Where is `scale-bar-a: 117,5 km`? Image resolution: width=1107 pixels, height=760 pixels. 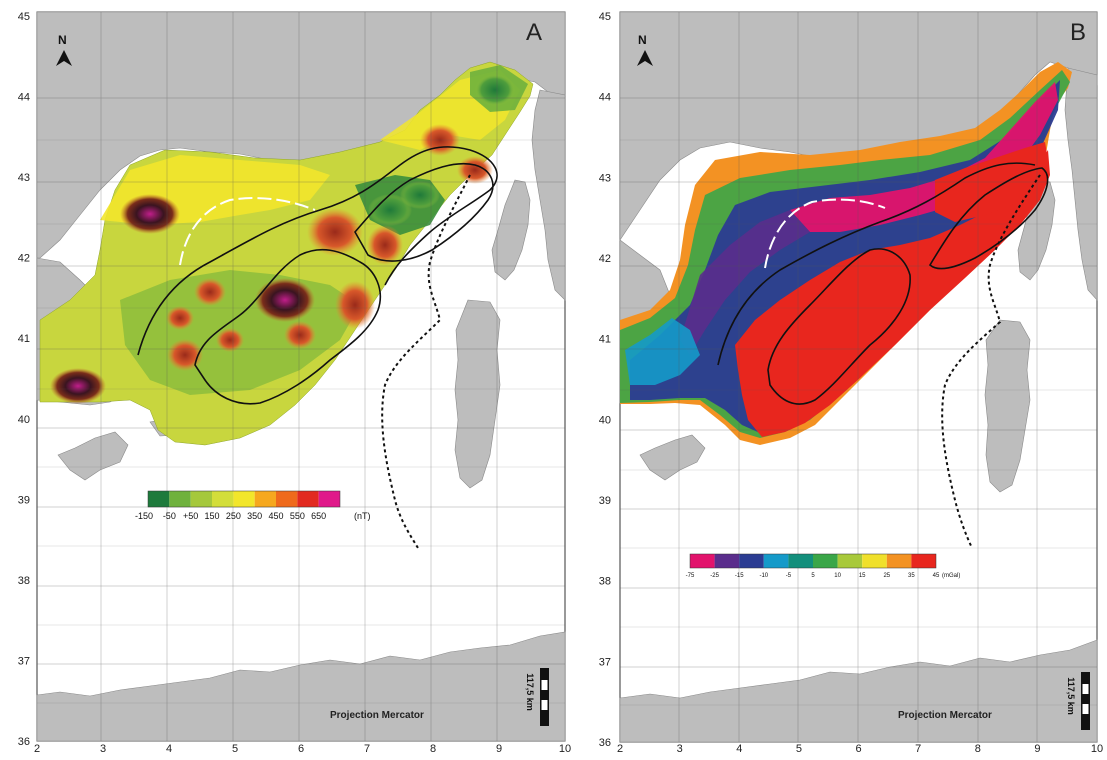
scale-bar-a: 117,5 km is located at coordinates (537, 697).